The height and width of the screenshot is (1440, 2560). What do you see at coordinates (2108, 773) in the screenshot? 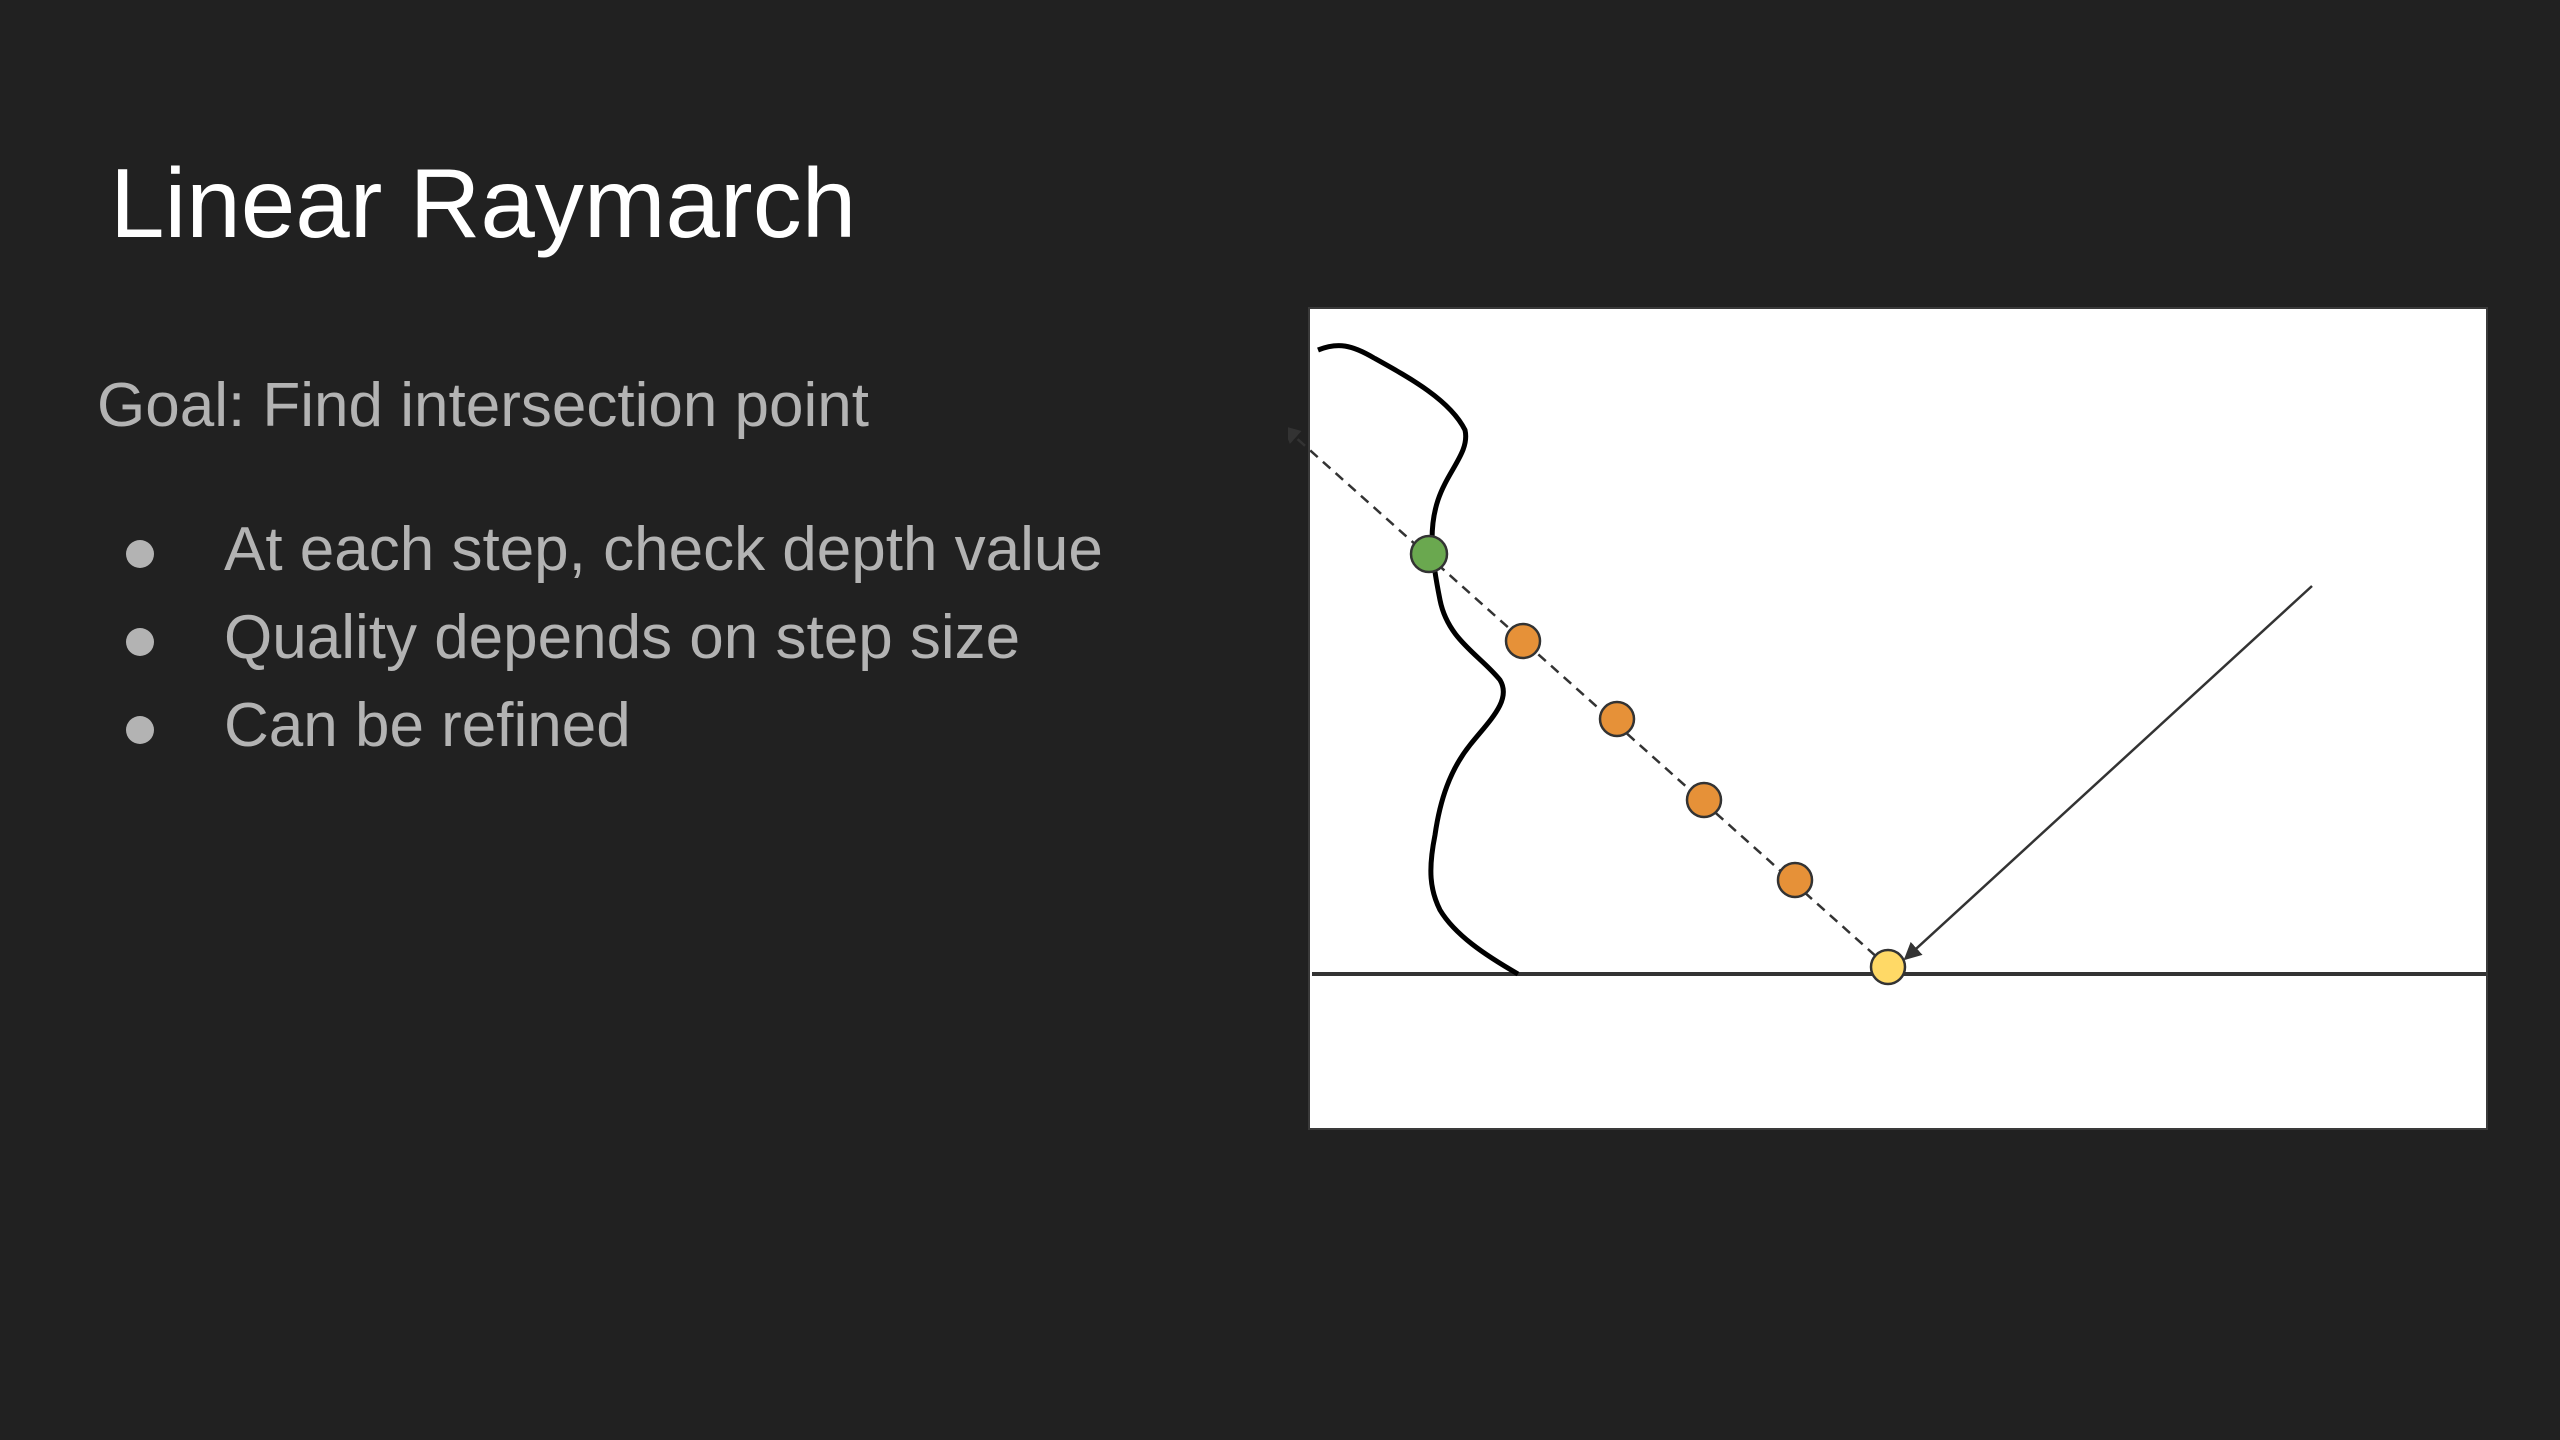
I see `incoming-ray` at bounding box center [2108, 773].